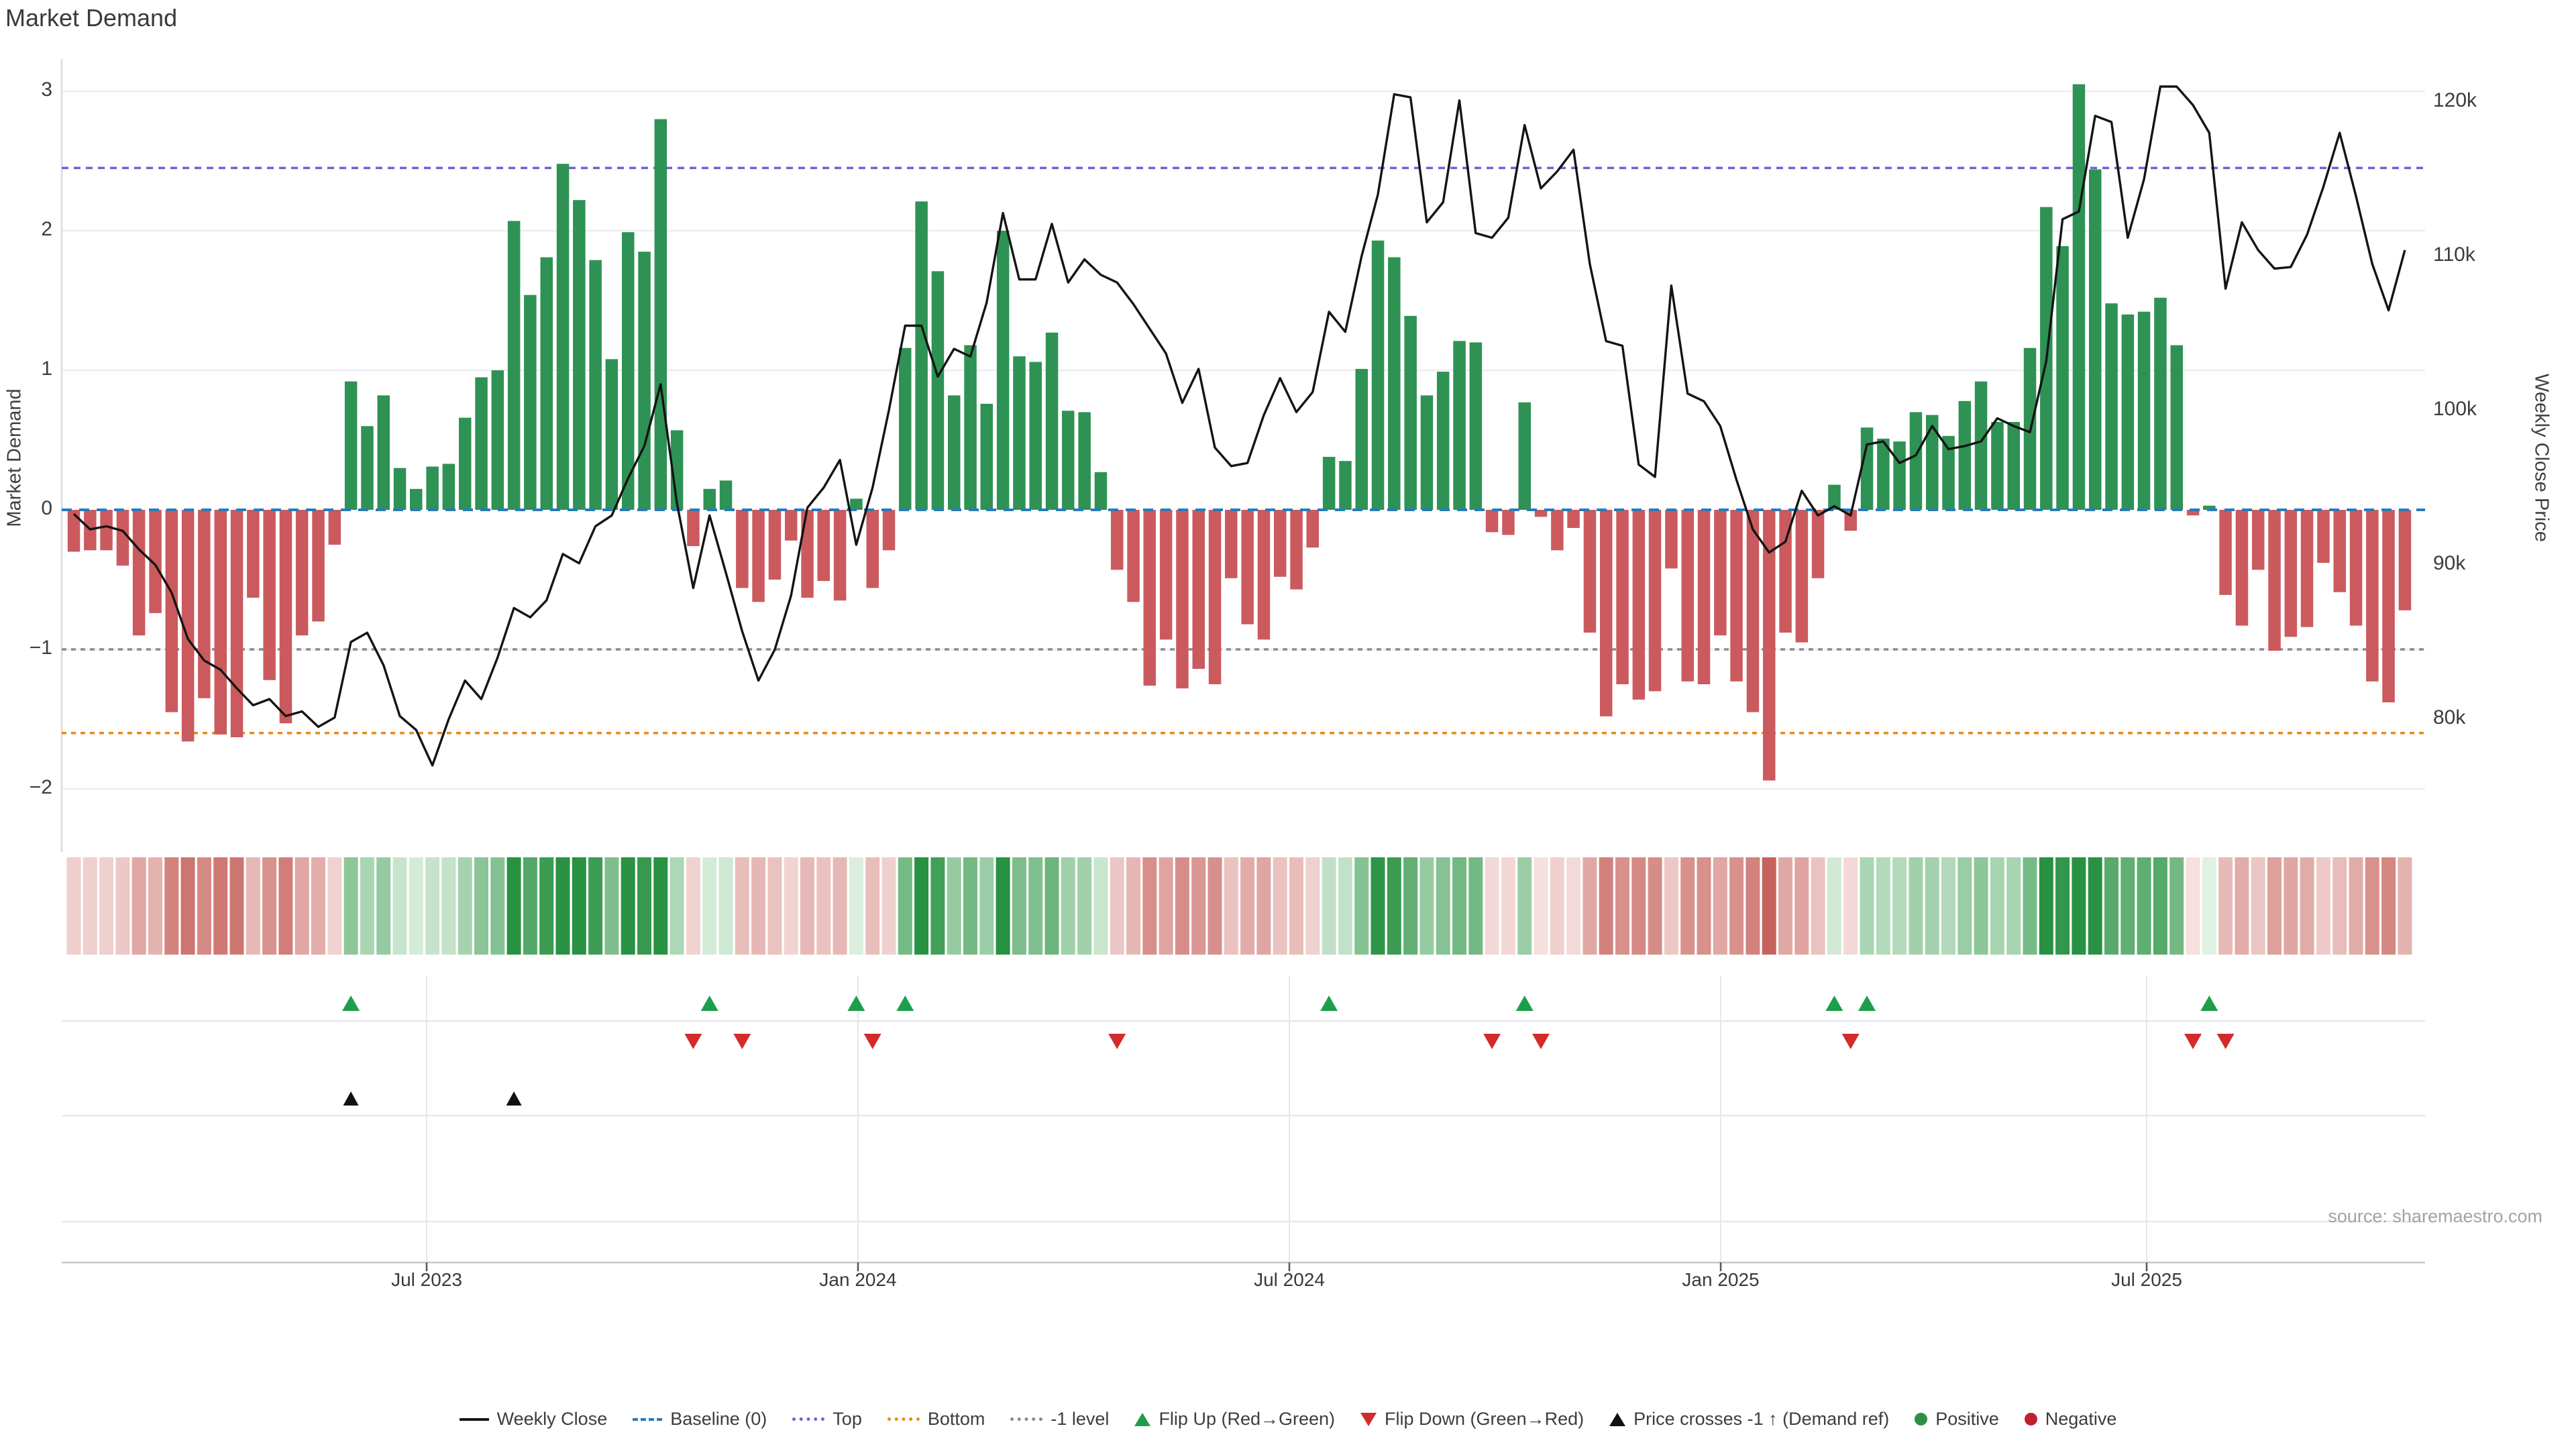  Describe the element at coordinates (1721, 1279) in the screenshot. I see `x-tick-label: Jan 2025` at that location.